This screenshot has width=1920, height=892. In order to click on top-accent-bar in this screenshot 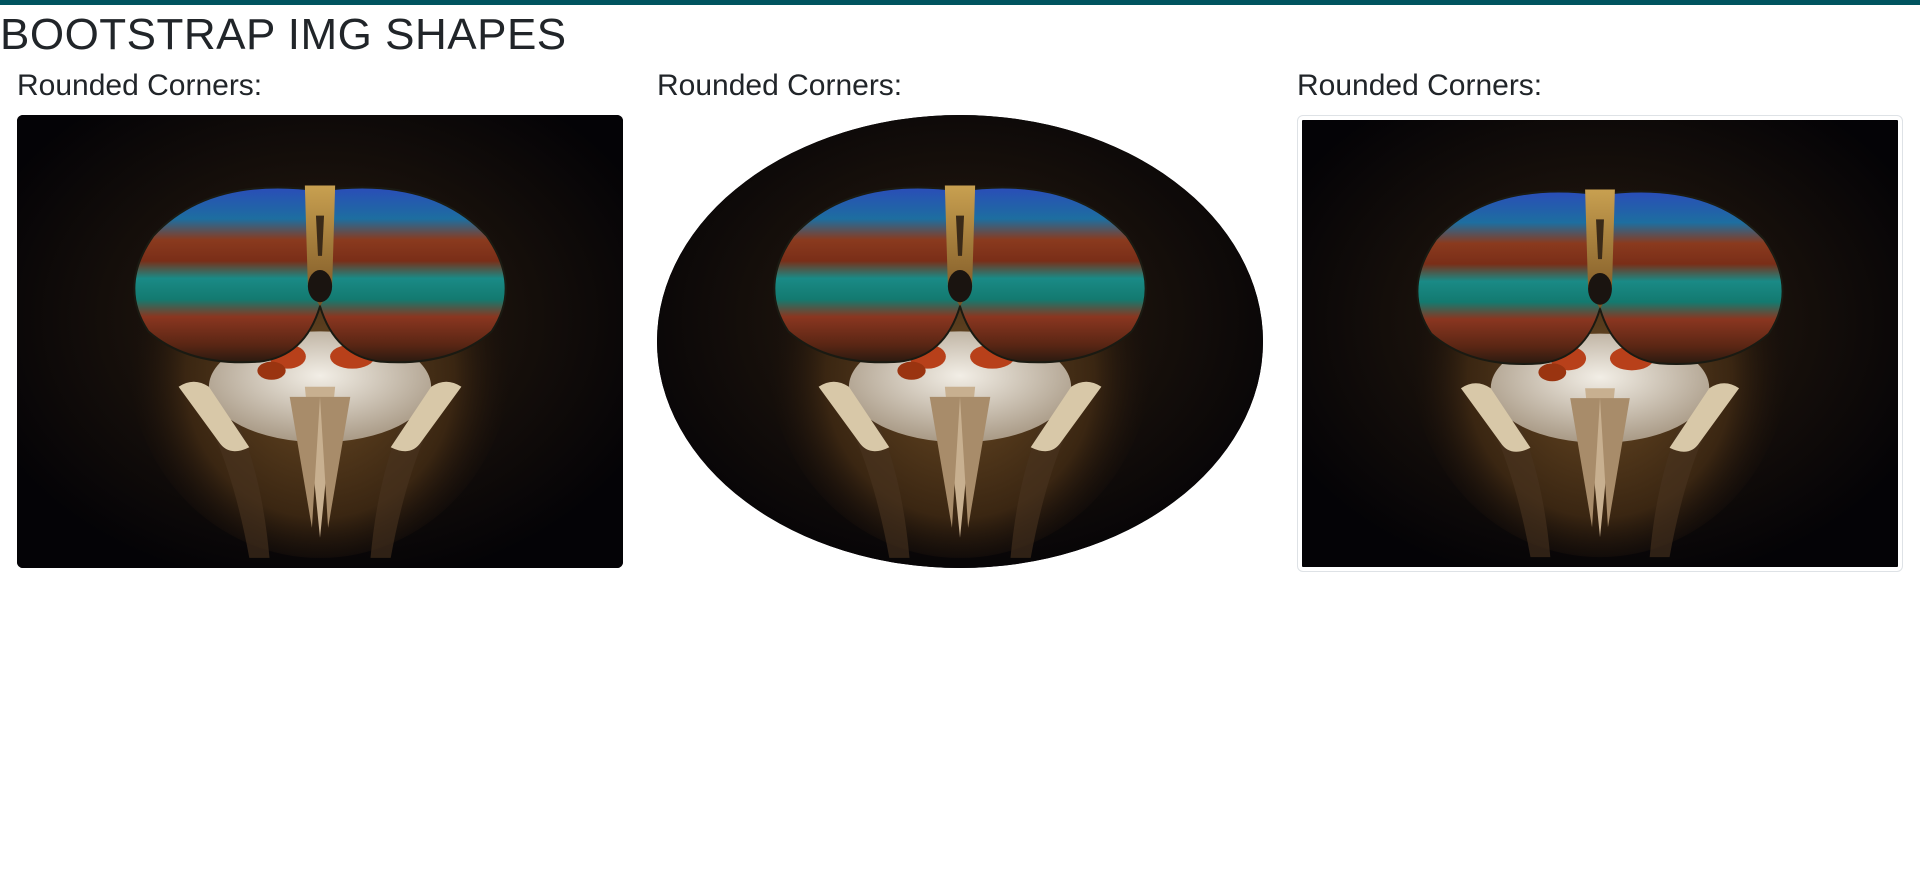, I will do `click(960, 2)`.